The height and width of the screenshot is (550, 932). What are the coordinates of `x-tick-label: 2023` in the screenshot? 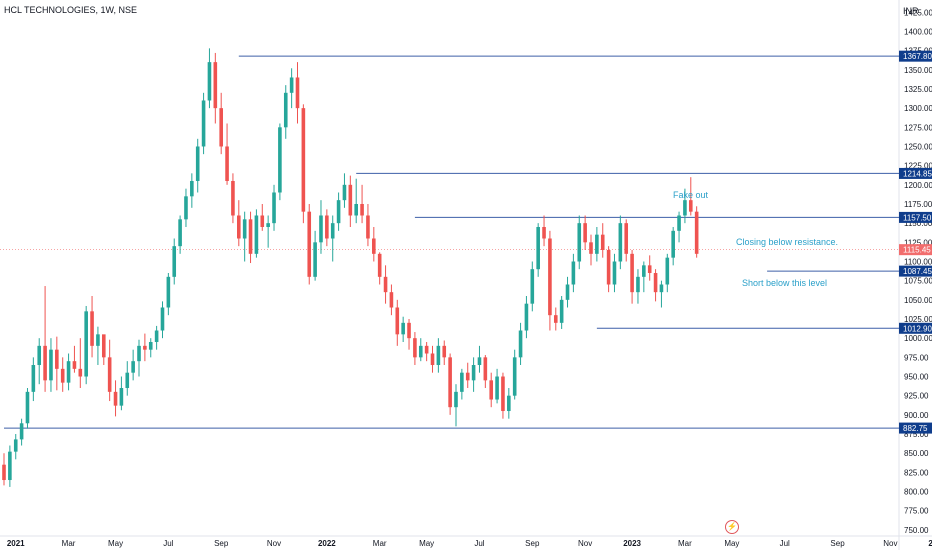 It's located at (632, 543).